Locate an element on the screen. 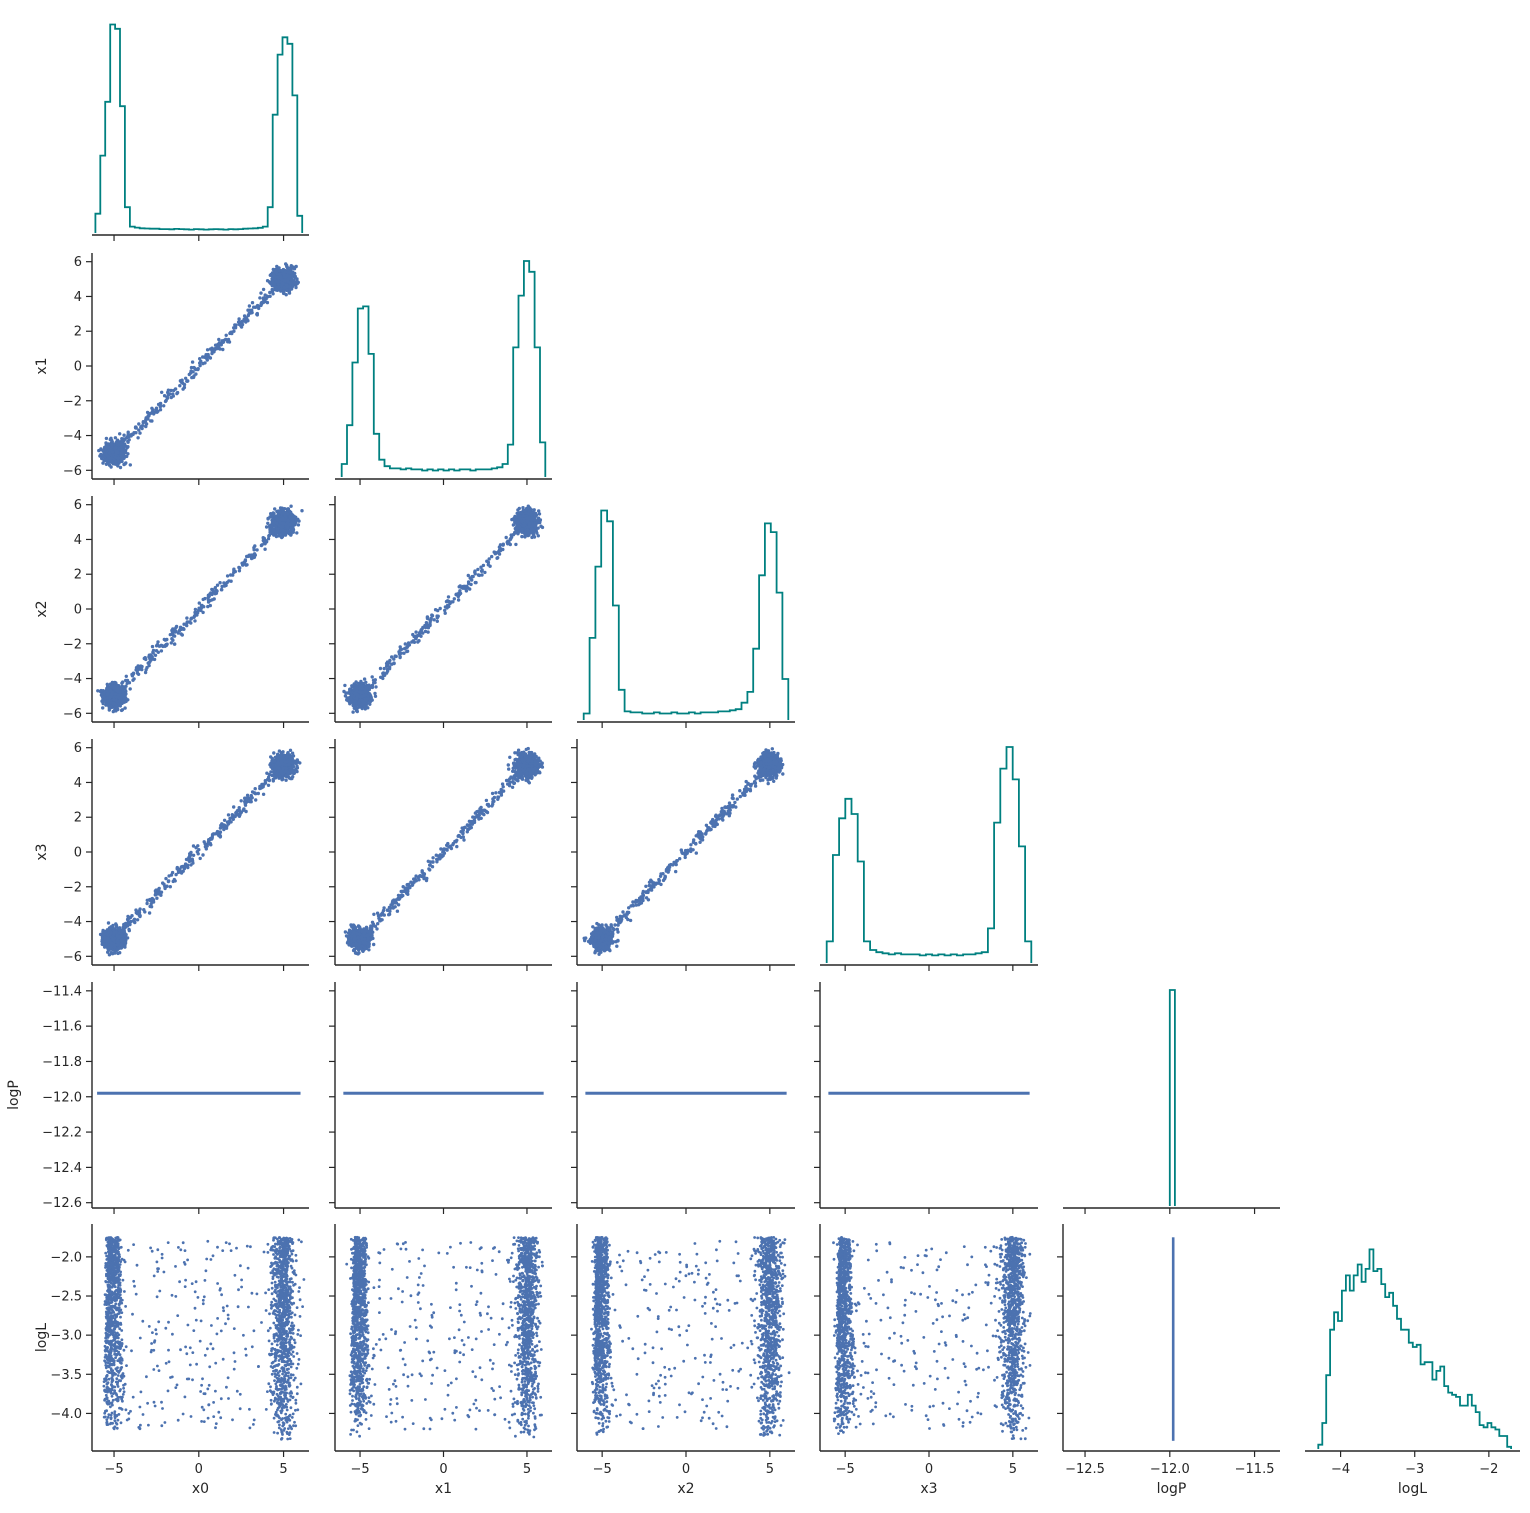 Image resolution: width=1530 pixels, height=1513 pixels. y-tick-label: −4 is located at coordinates (72, 679).